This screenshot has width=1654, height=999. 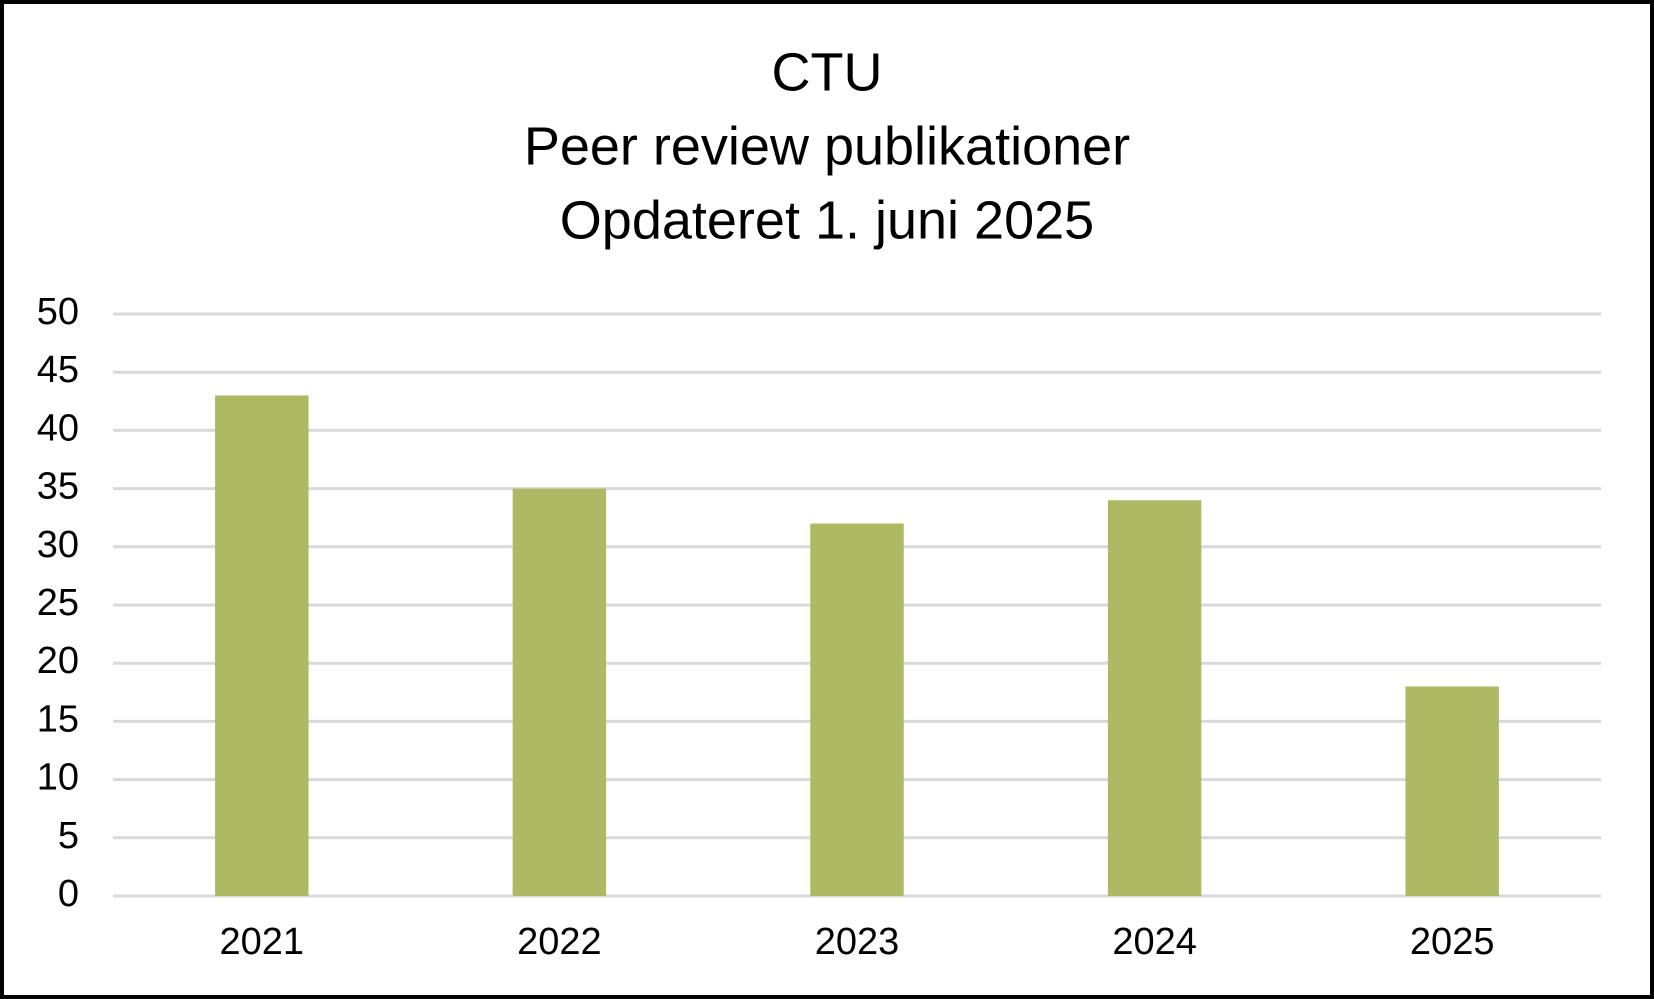 What do you see at coordinates (58, 603) in the screenshot?
I see `y-tick-label: 25` at bounding box center [58, 603].